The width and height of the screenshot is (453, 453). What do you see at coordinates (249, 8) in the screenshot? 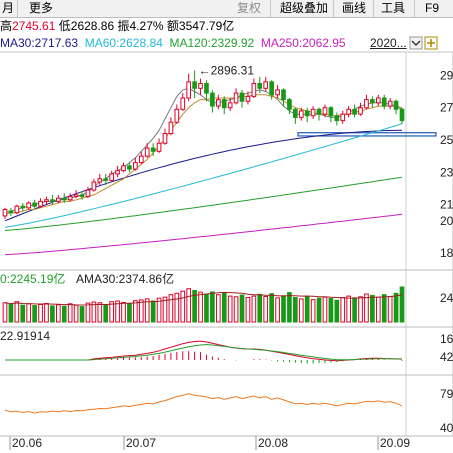
I see `restore-rights-button: 复权` at bounding box center [249, 8].